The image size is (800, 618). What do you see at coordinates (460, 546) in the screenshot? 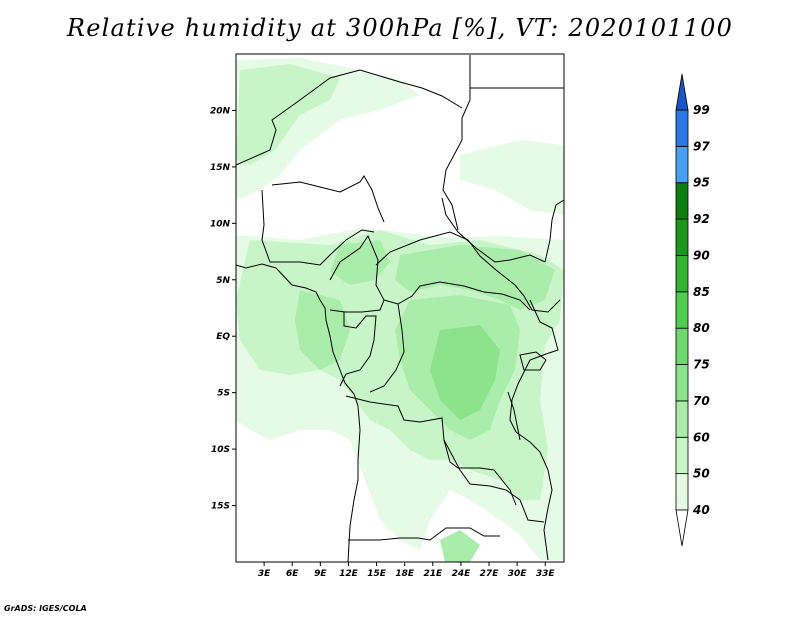
I see `humidity-region-south` at bounding box center [460, 546].